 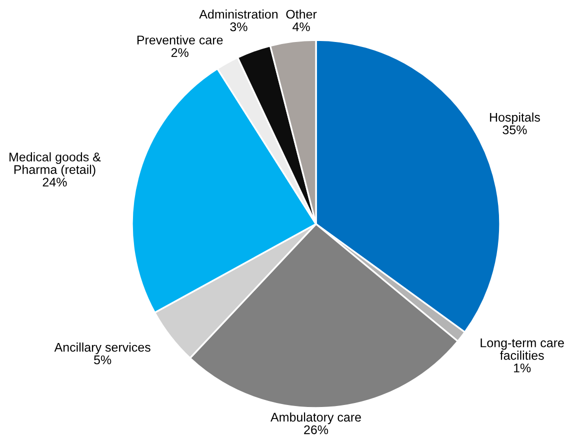 I want to click on data-label: 4%, so click(x=301, y=27).